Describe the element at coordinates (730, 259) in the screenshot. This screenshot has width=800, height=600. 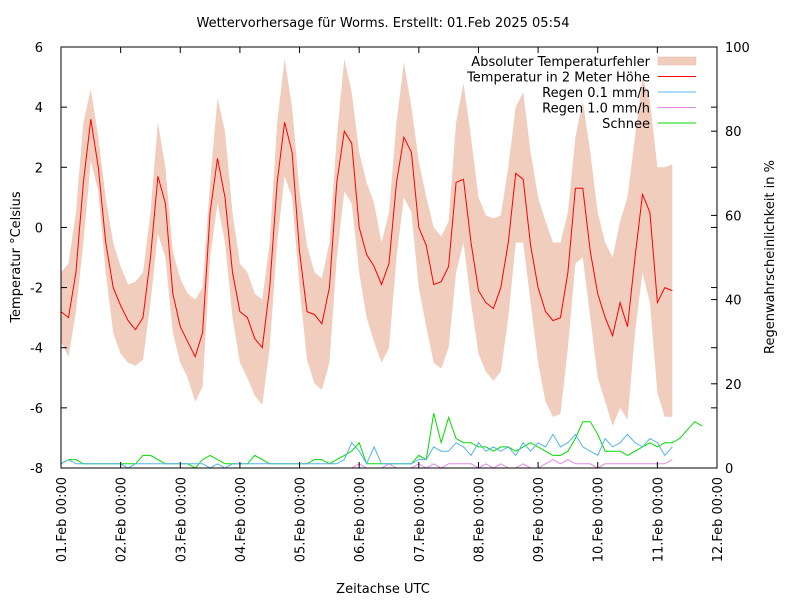
I see `y-axis-right: 100 80 60 40 20 0` at that location.